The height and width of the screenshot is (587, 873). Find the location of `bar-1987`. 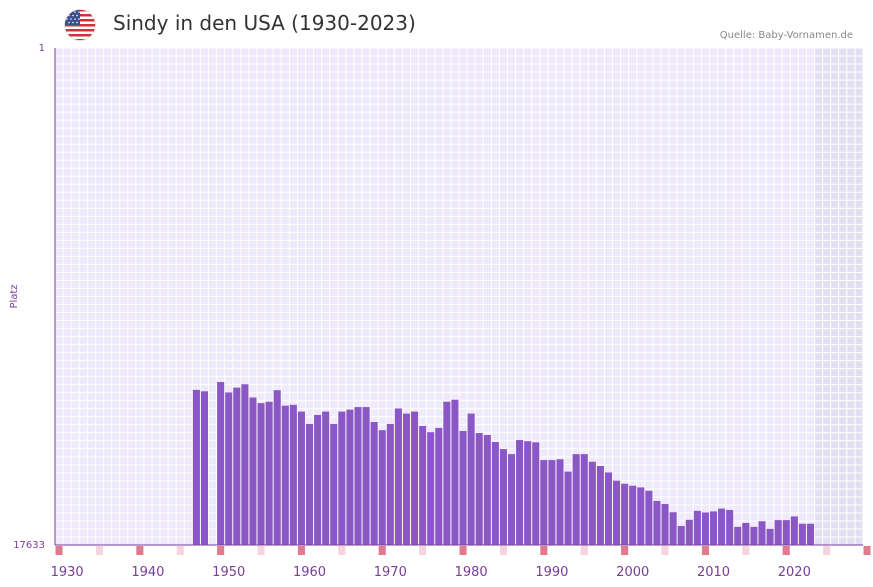

bar-1987 is located at coordinates (528, 493).